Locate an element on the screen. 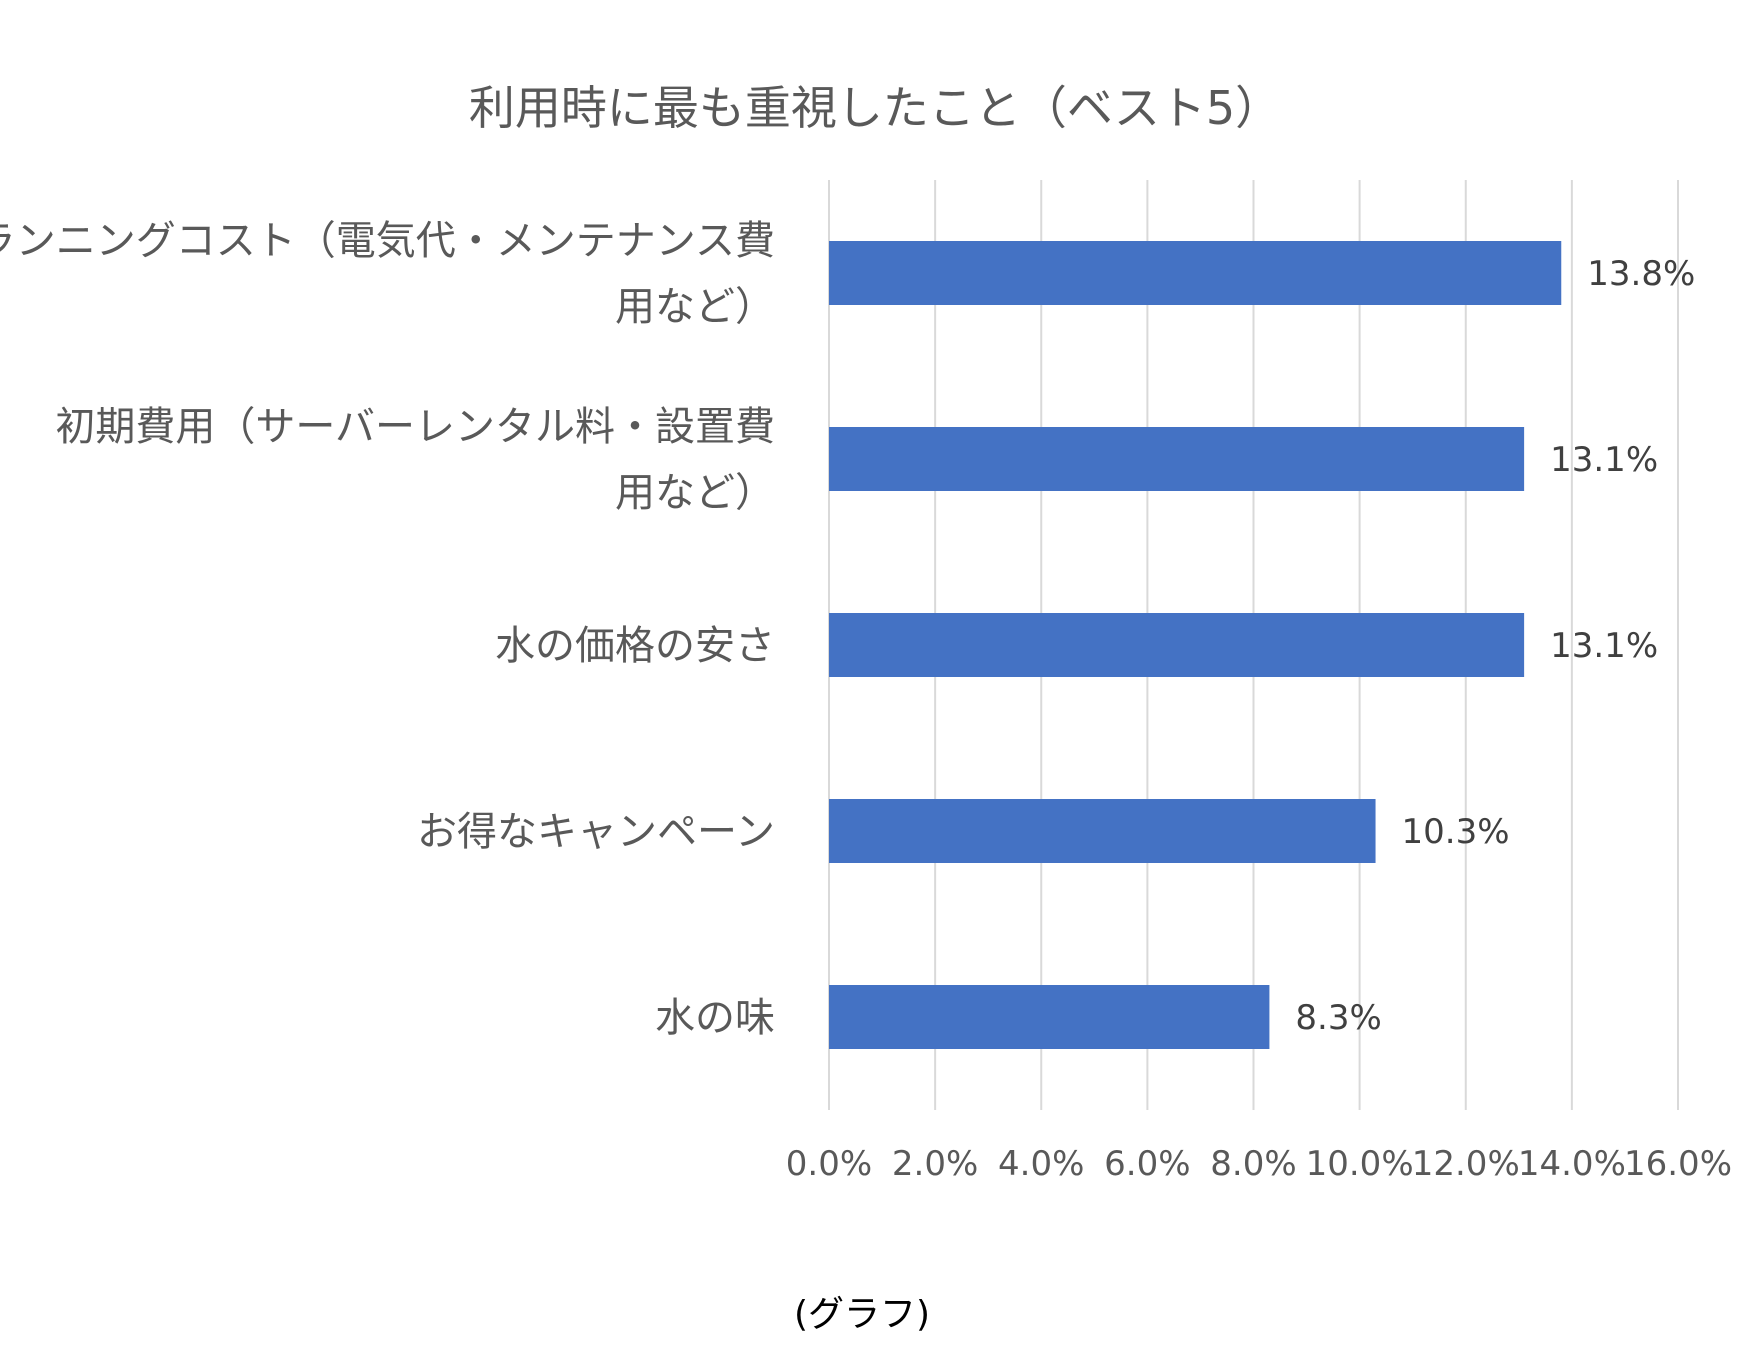 The height and width of the screenshot is (1350, 1751). data-labels: 13.8% 13.1% 13.1% 10.3% 8.3% is located at coordinates (1495, 646).